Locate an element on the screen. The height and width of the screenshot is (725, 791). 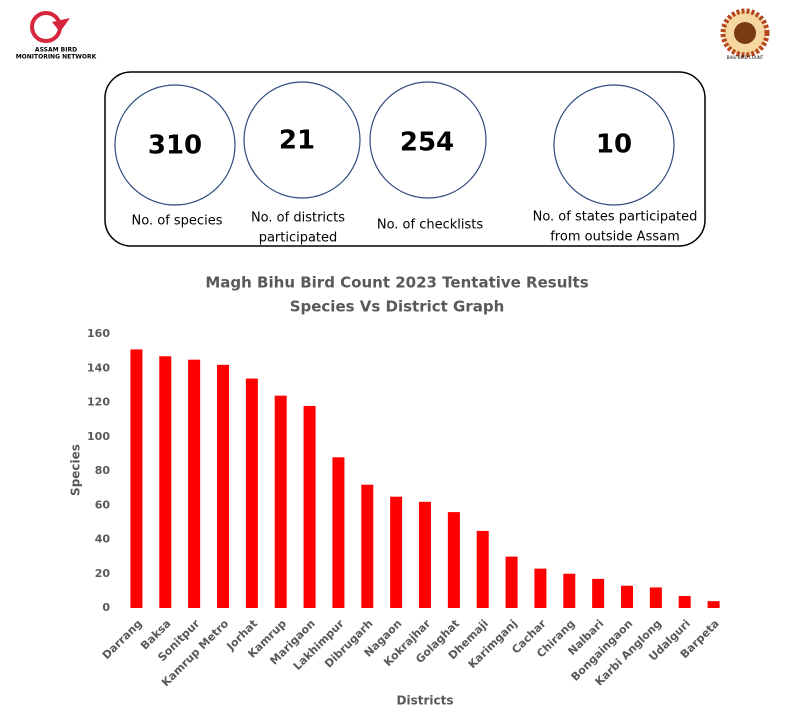
right-logo: BIHU BIRD COUNT is located at coordinates (745, 34).